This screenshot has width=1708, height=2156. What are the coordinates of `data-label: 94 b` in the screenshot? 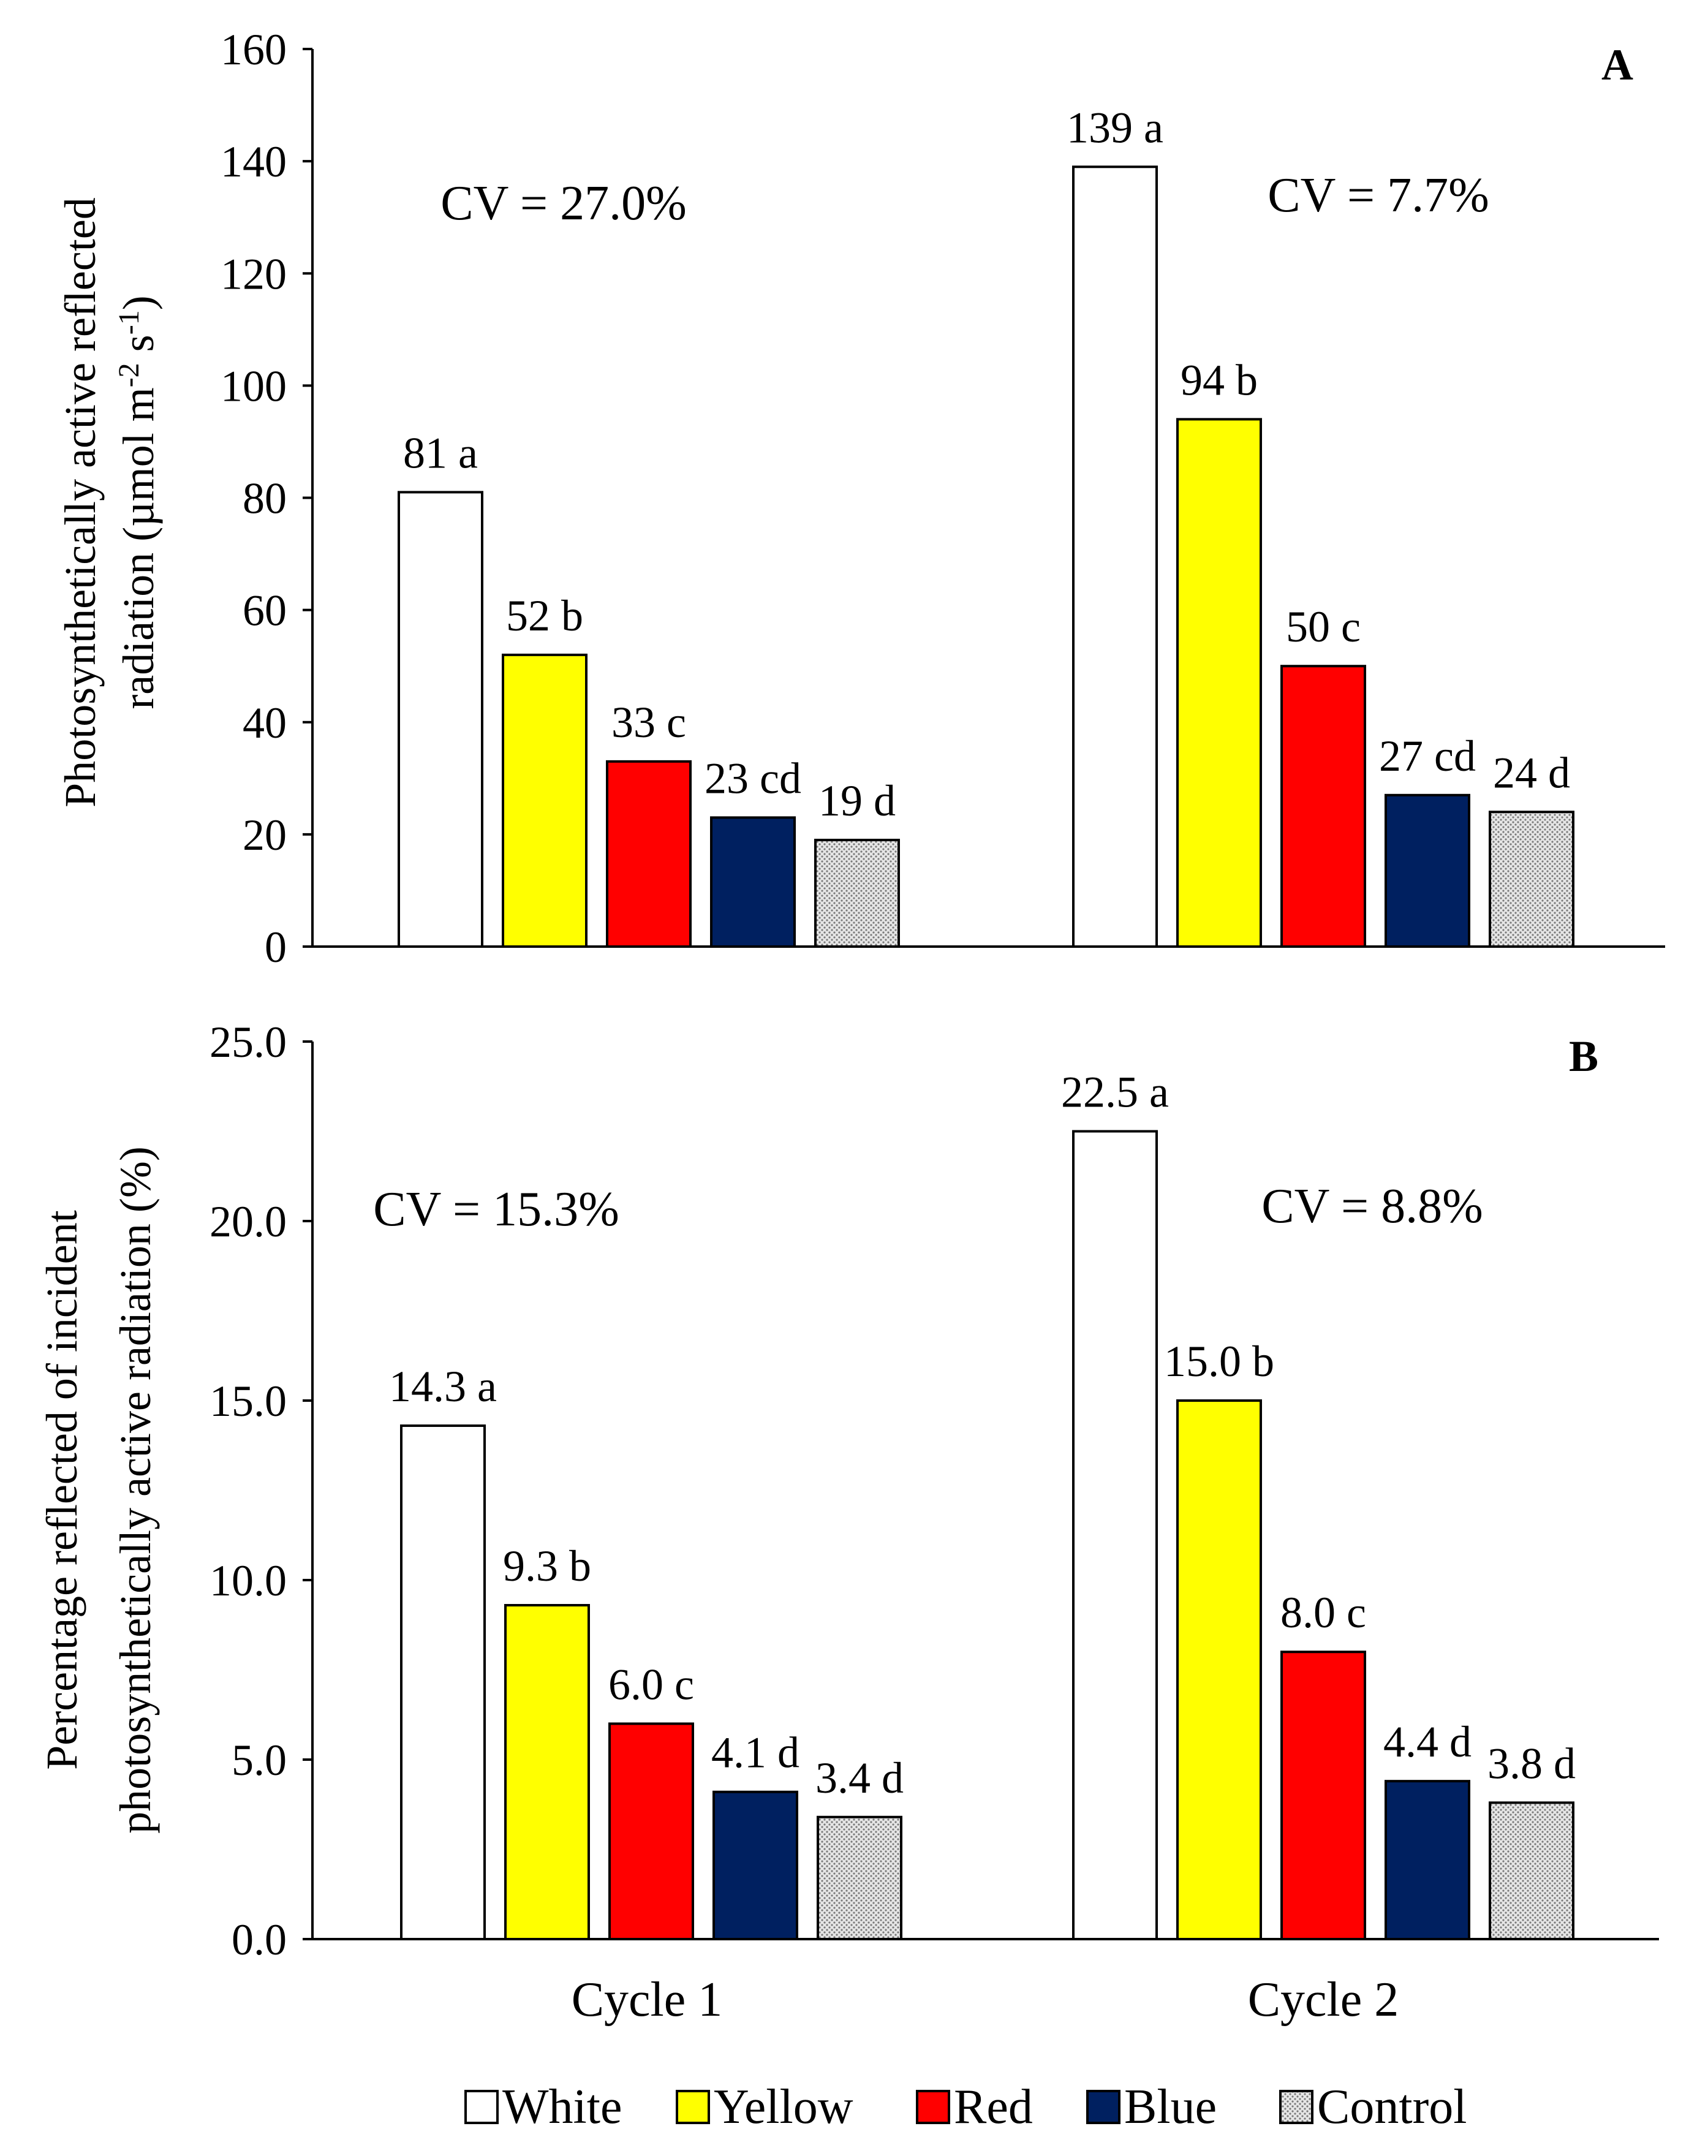 It's located at (1220, 379).